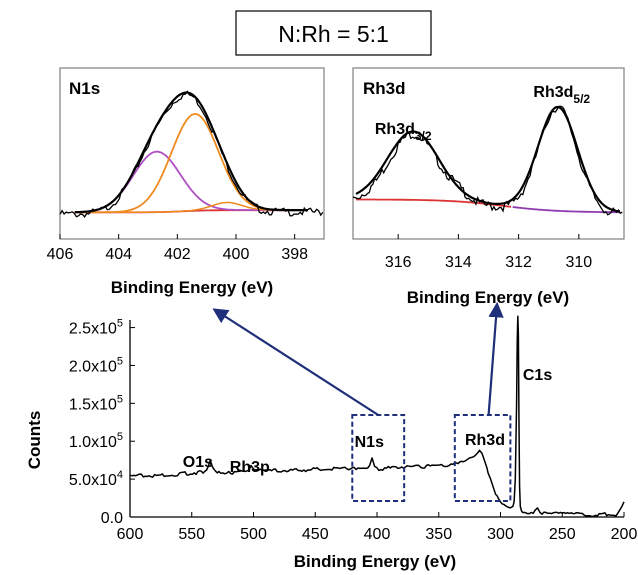 The image size is (638, 575). I want to click on survey-y-axis-title: Counts, so click(34, 440).